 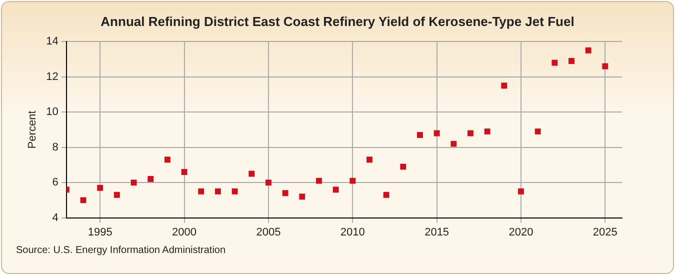 I want to click on y-tick-label: 14, so click(x=52, y=42).